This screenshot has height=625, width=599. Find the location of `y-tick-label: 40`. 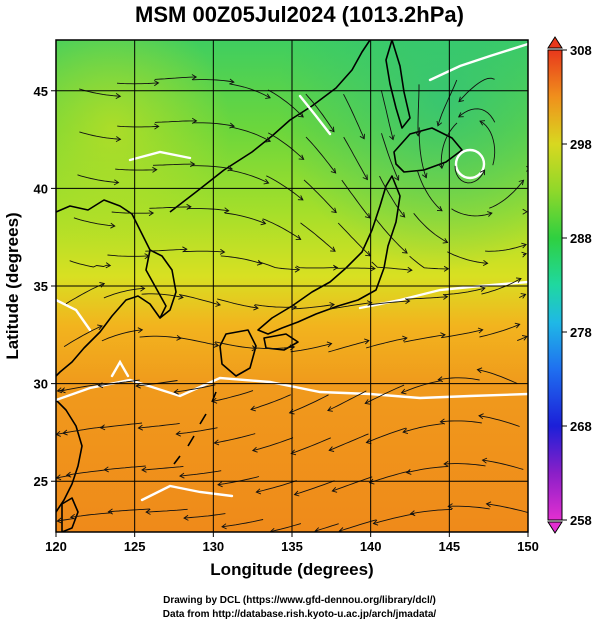

y-tick-label: 40 is located at coordinates (41, 188).